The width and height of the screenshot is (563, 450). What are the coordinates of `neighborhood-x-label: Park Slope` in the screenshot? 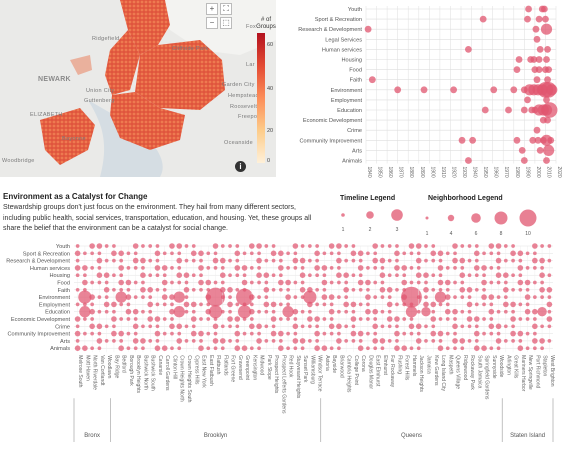 It's located at (269, 367).